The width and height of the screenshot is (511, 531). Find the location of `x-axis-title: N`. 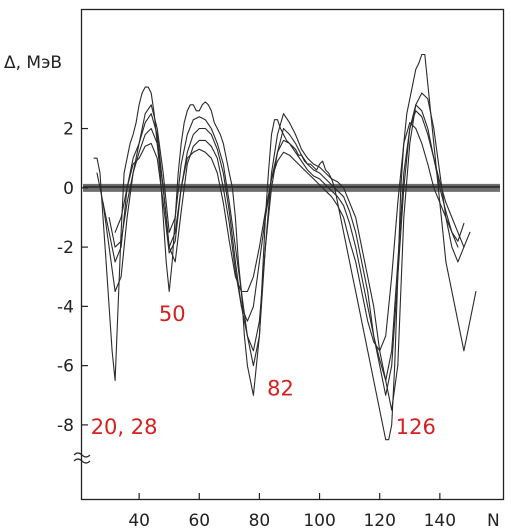

x-axis-title: N is located at coordinates (493, 521).